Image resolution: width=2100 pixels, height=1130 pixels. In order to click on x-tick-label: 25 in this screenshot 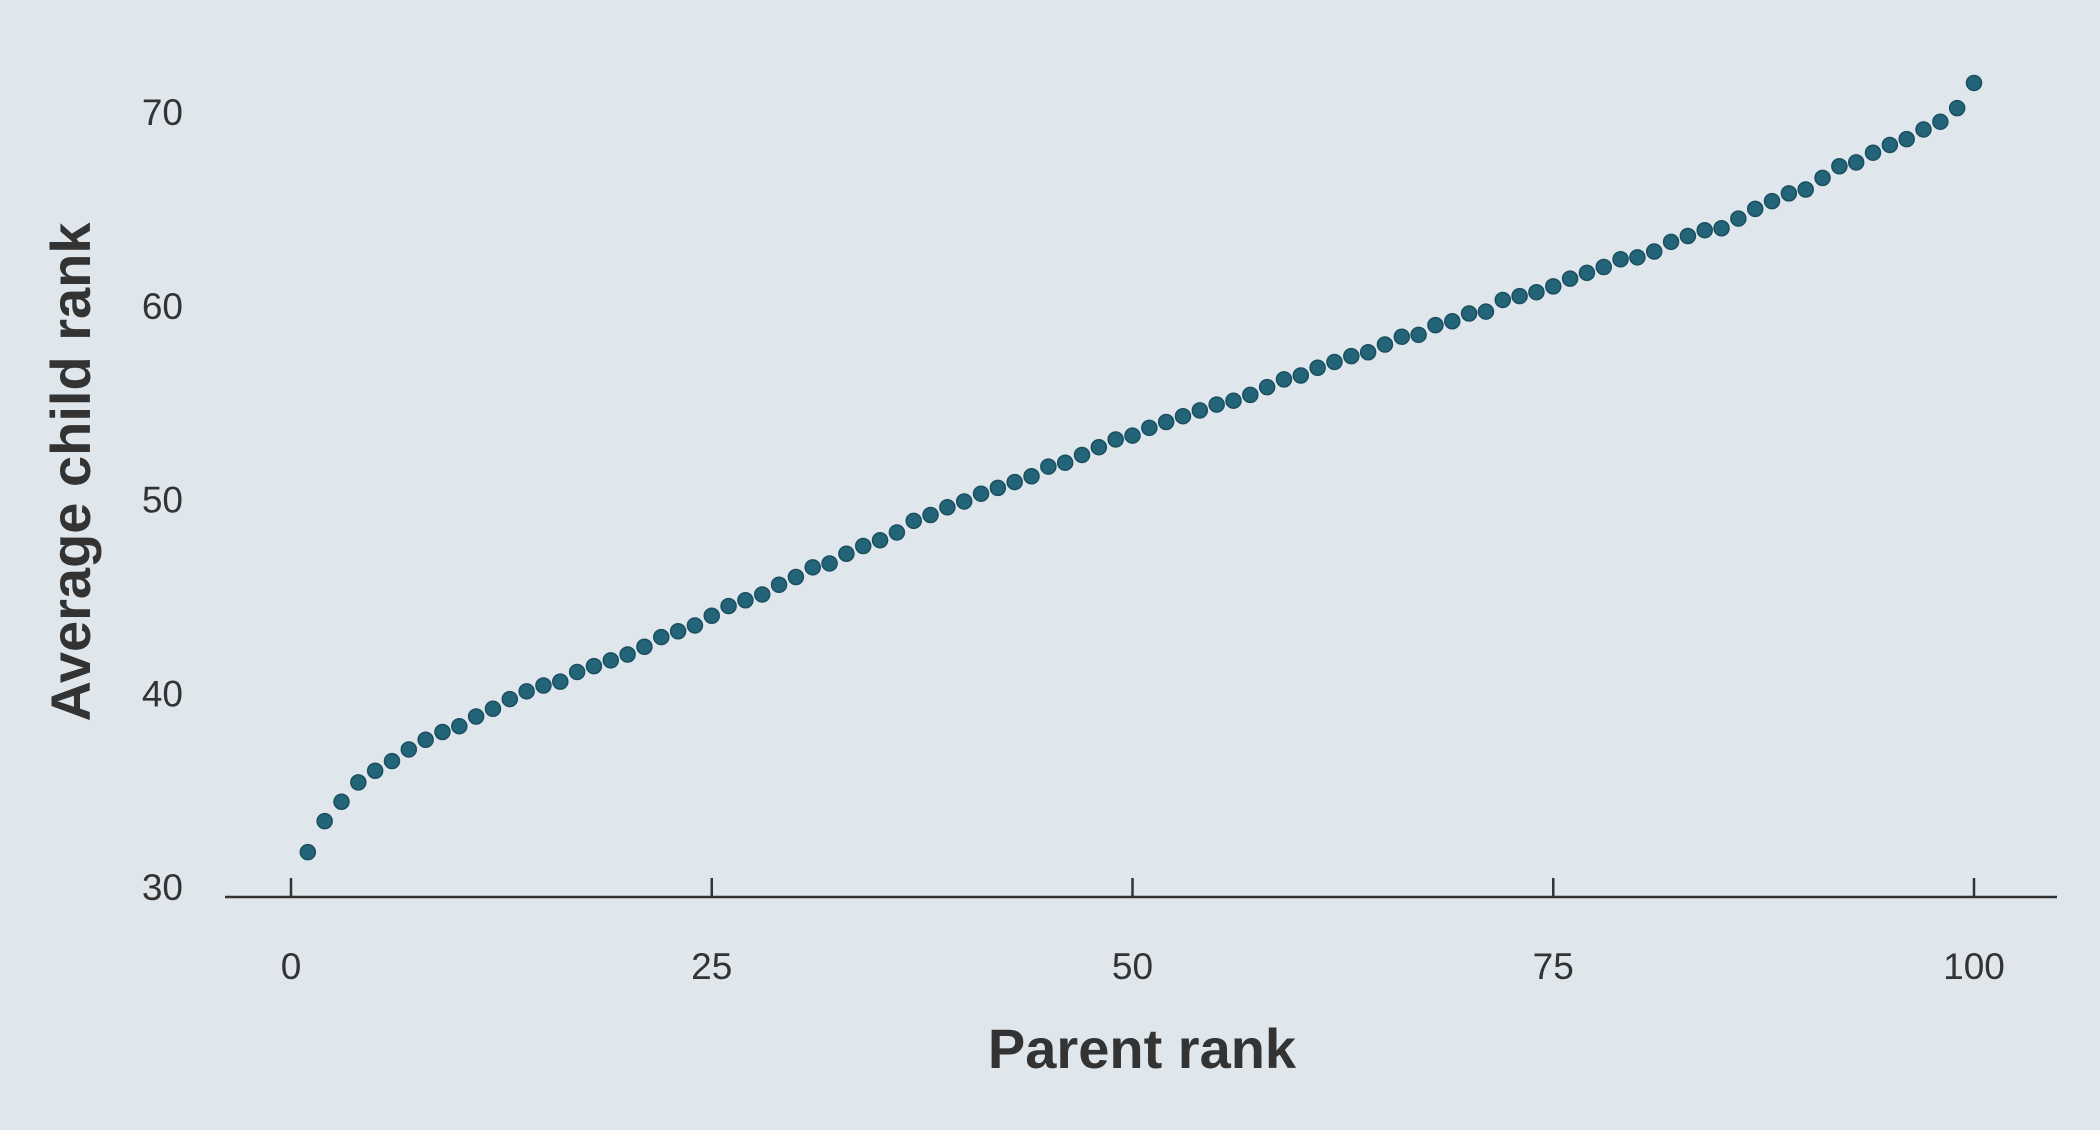, I will do `click(711, 966)`.